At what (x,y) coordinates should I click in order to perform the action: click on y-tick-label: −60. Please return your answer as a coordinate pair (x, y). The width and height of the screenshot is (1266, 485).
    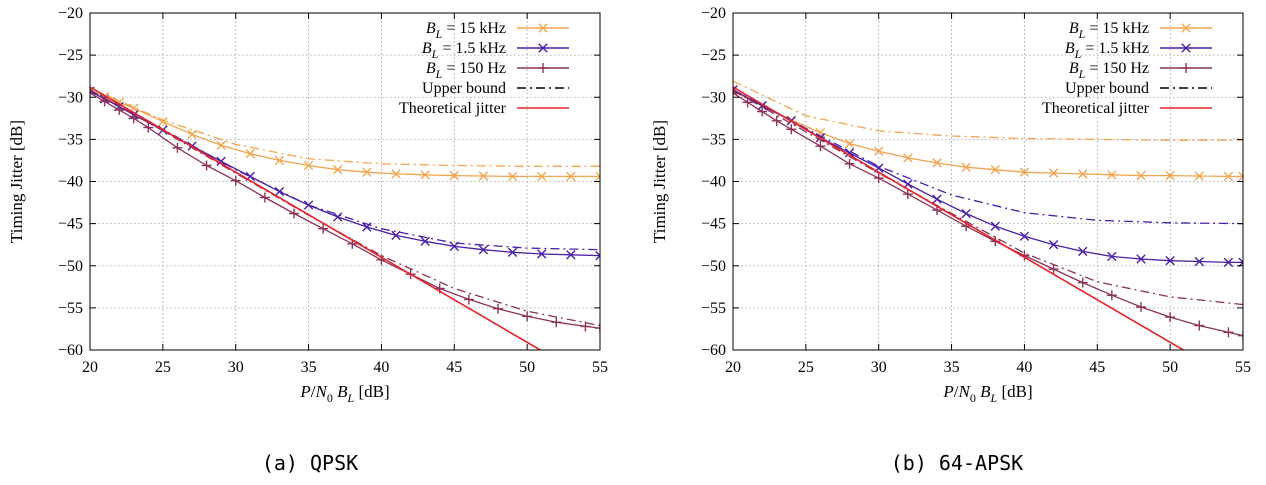
    Looking at the image, I should click on (70, 350).